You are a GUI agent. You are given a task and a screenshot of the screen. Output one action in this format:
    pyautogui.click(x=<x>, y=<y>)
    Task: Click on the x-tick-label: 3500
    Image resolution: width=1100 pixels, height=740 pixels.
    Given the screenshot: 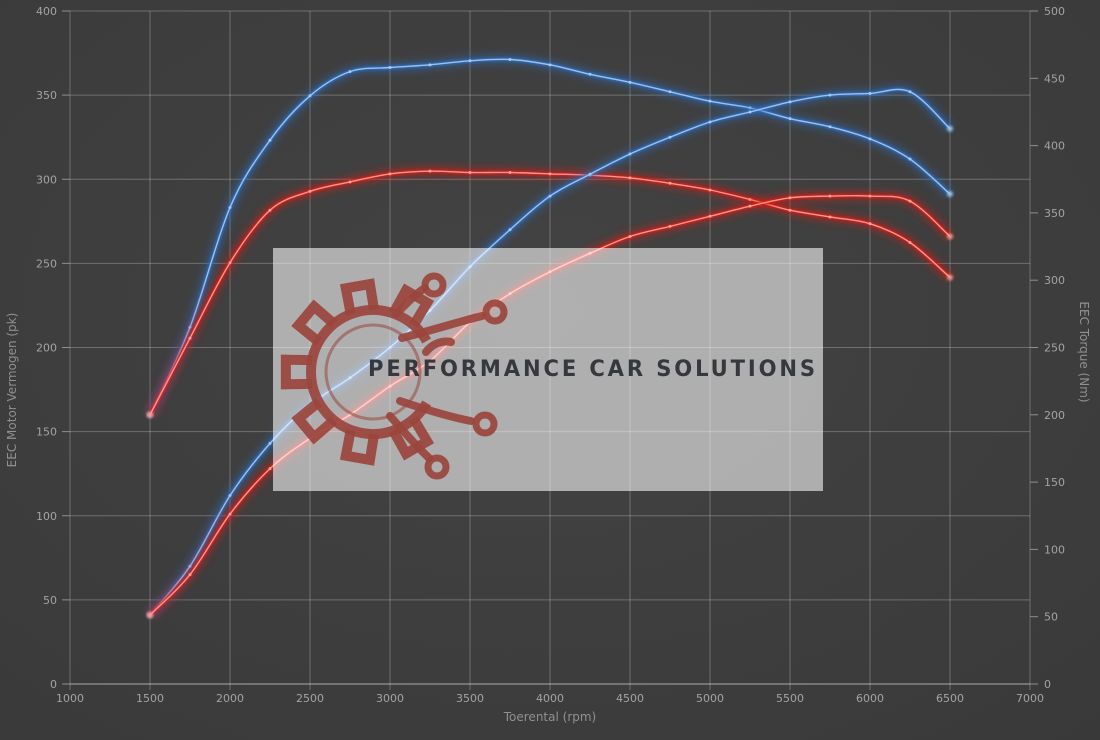 What is the action you would take?
    pyautogui.click(x=470, y=698)
    